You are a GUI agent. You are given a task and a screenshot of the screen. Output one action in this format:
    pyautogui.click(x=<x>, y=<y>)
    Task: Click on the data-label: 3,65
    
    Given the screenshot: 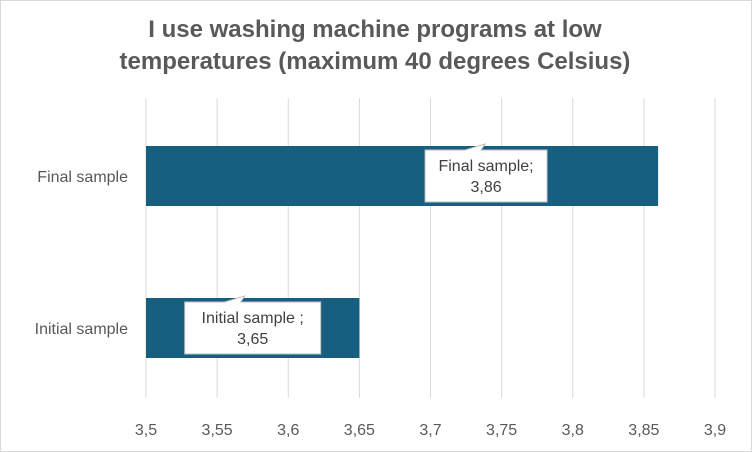 What is the action you would take?
    pyautogui.click(x=252, y=339)
    